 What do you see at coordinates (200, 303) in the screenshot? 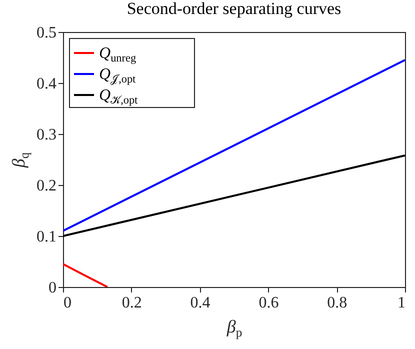
I see `x-tick-label: 0.4` at bounding box center [200, 303].